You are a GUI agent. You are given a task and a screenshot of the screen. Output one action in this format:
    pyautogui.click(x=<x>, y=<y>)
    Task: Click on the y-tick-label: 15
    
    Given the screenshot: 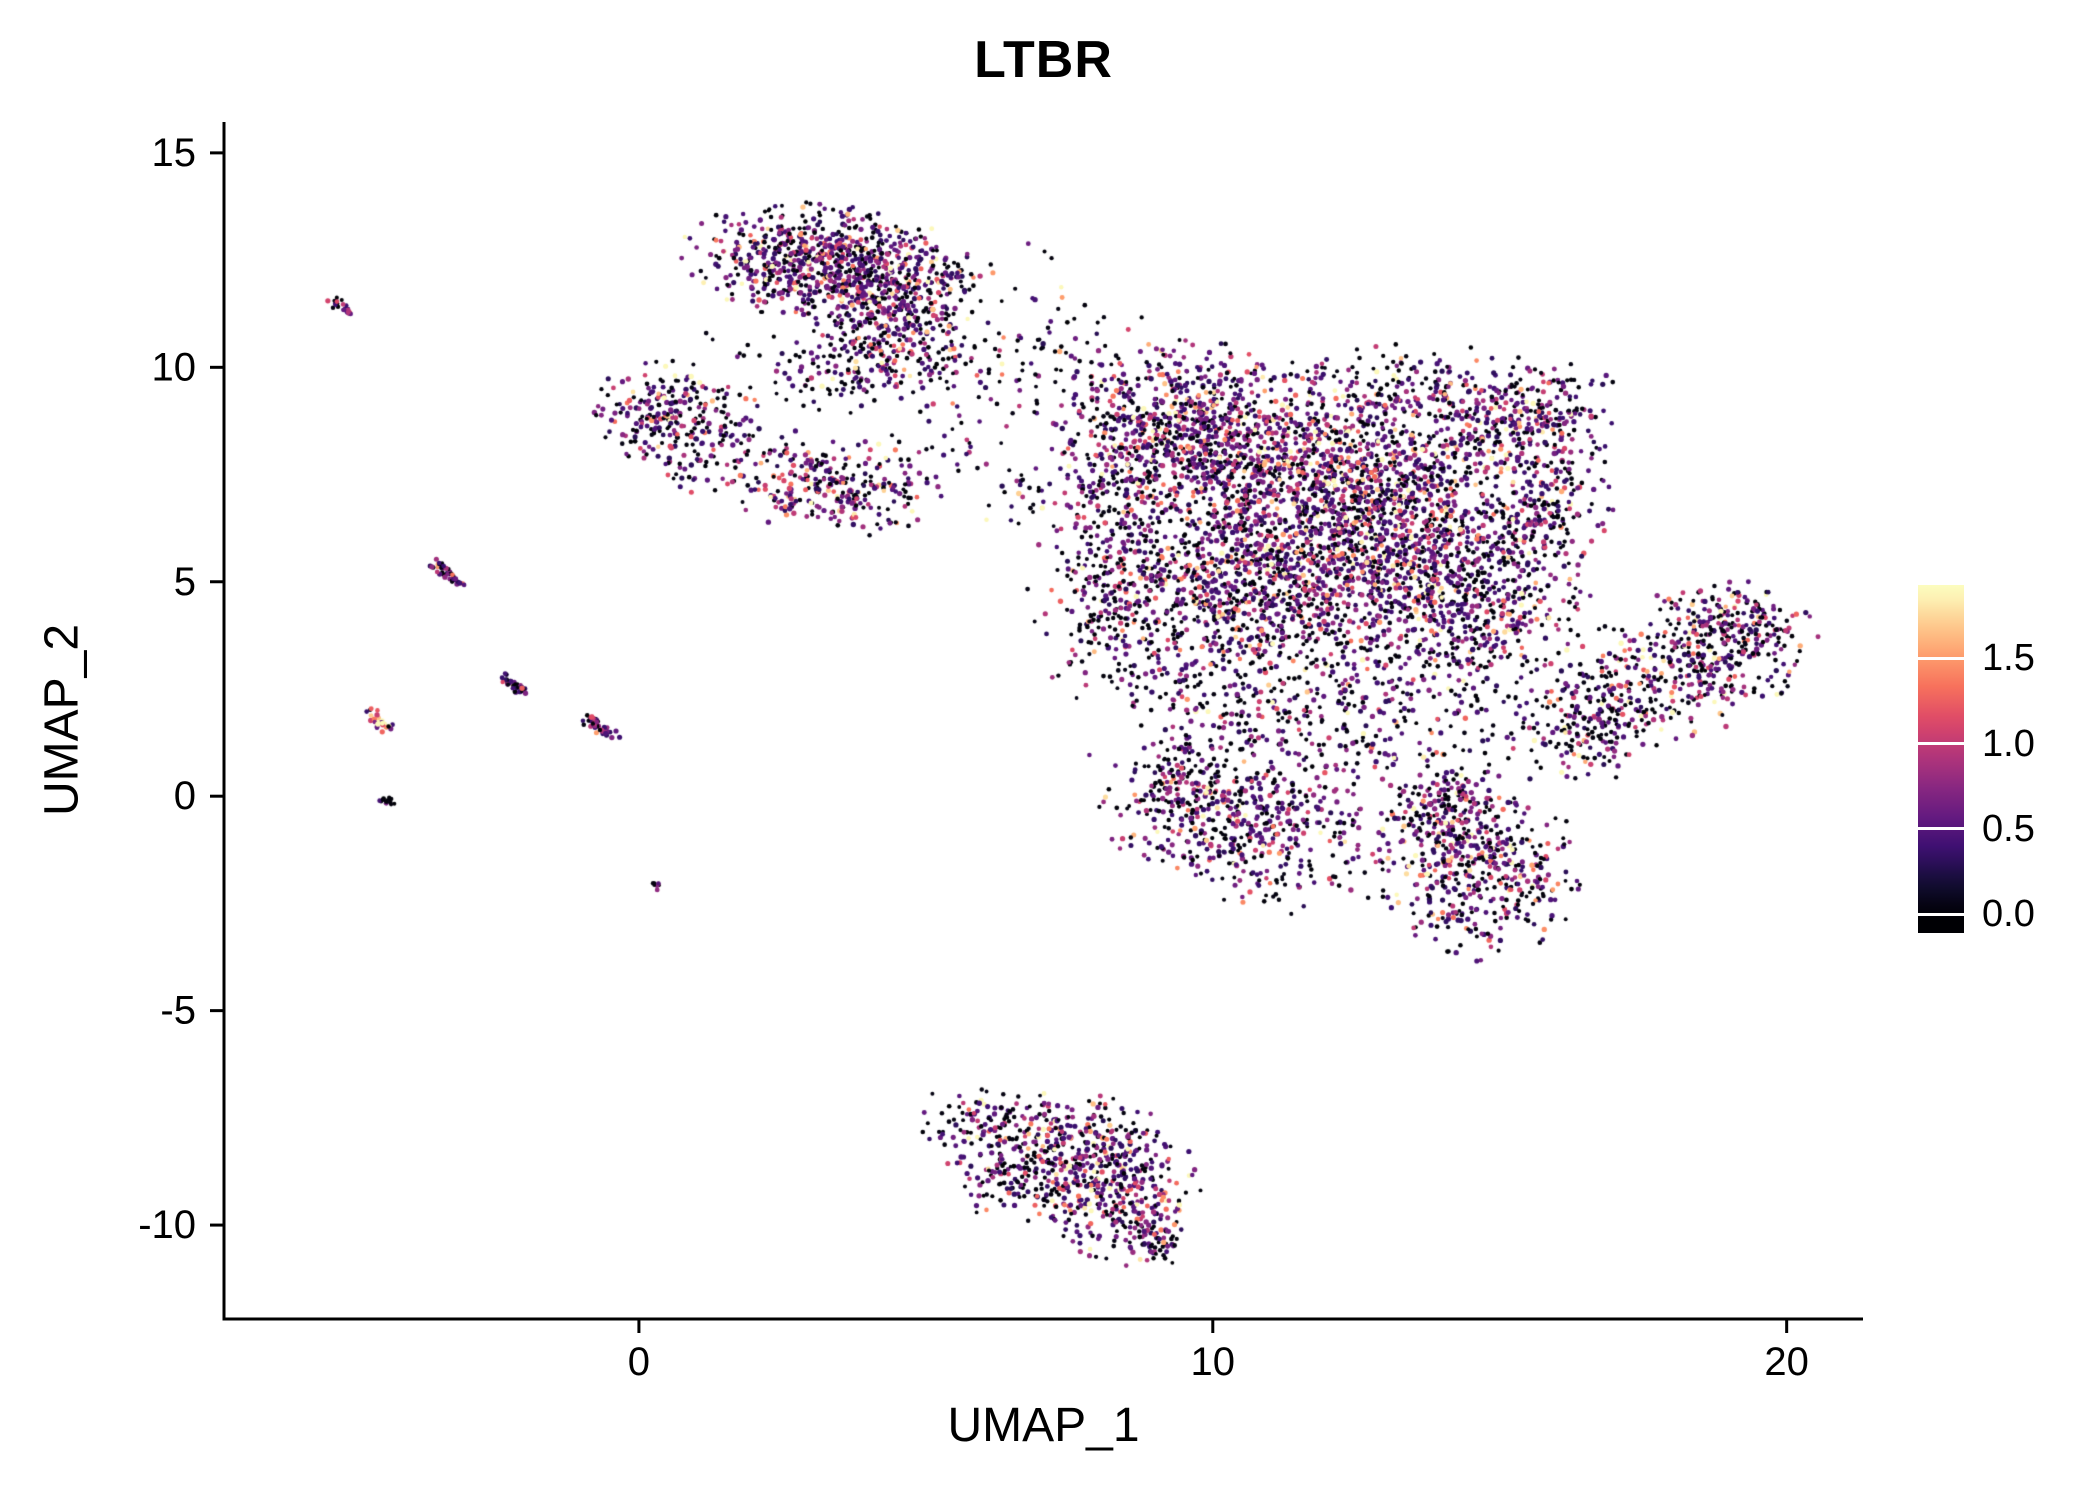 What is the action you would take?
    pyautogui.click(x=174, y=153)
    